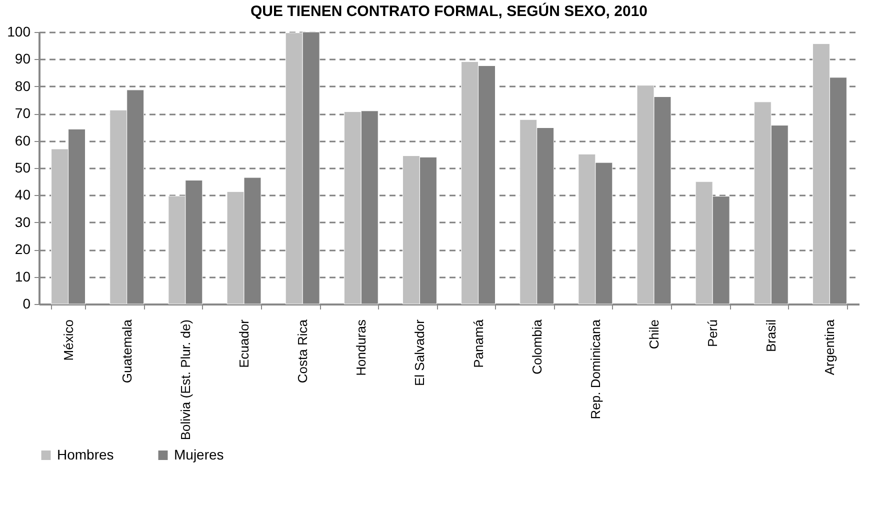 The height and width of the screenshot is (513, 891). I want to click on x-tick-label: Ecuador, so click(244, 343).